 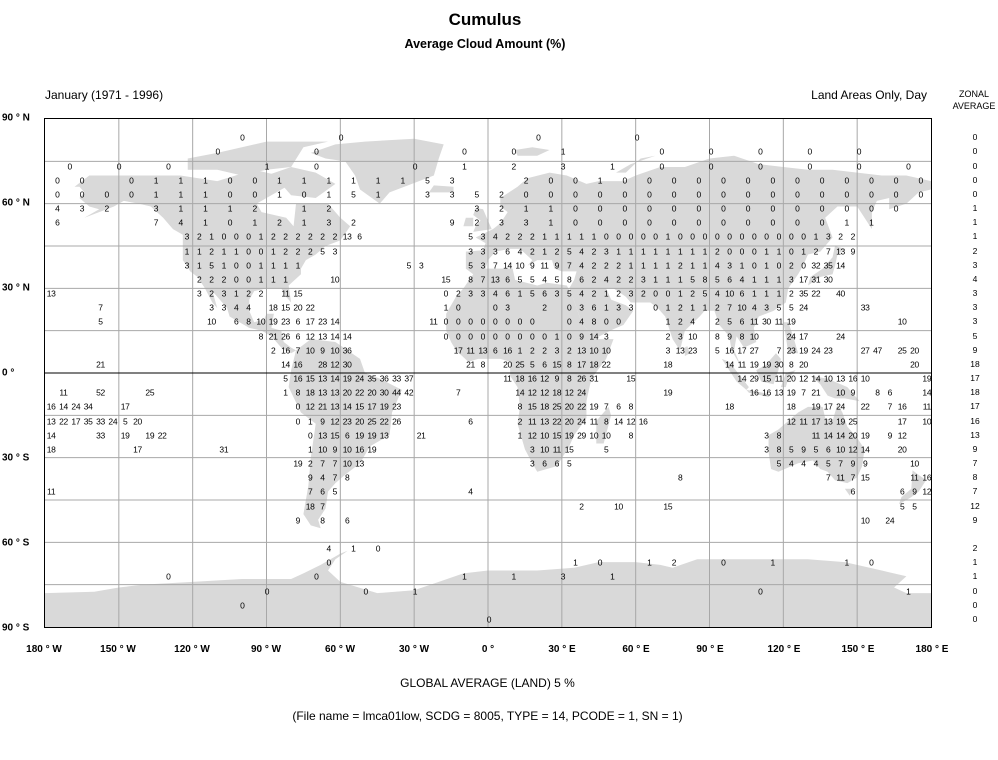 What do you see at coordinates (975, 448) in the screenshot?
I see `zonal-average-value: 9` at bounding box center [975, 448].